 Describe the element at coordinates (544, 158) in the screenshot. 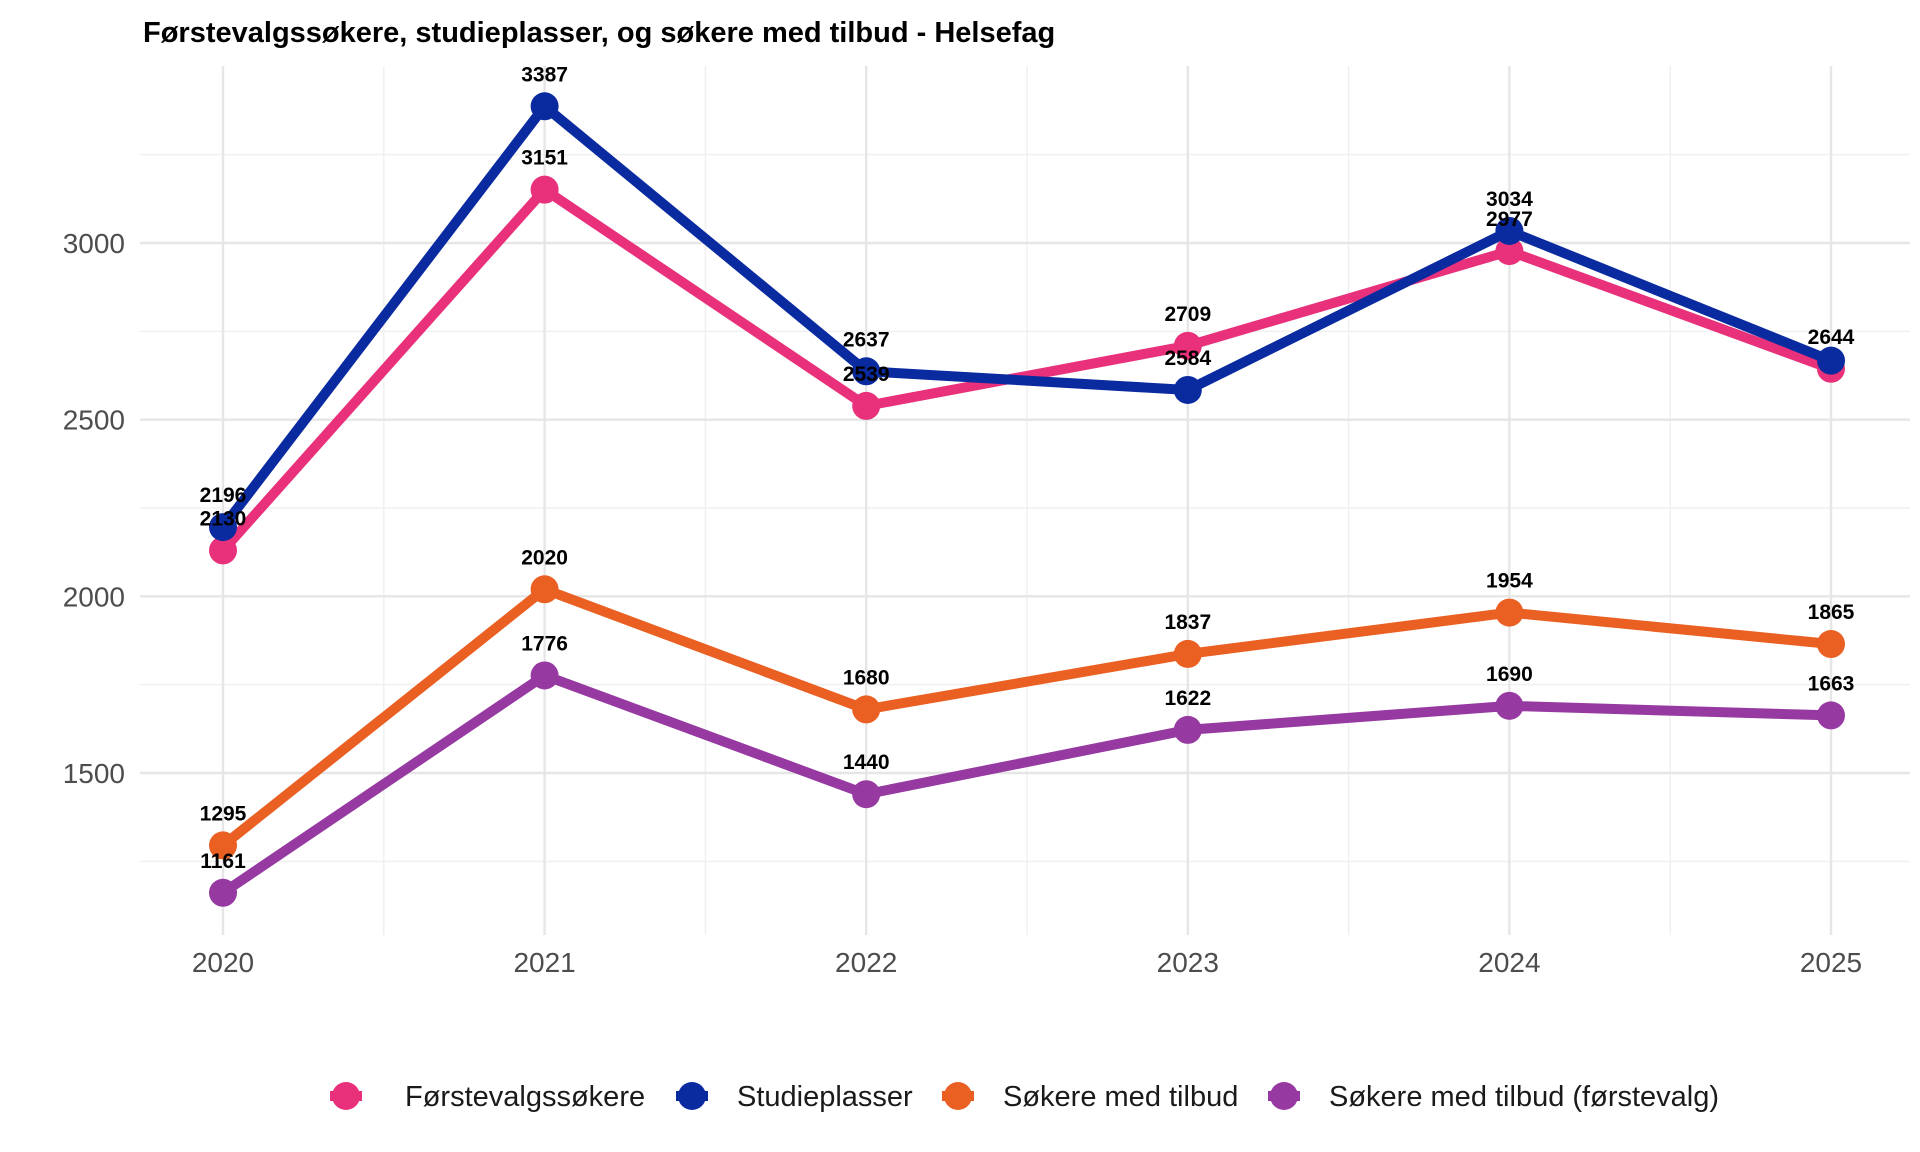

I see `data-label: 3151` at that location.